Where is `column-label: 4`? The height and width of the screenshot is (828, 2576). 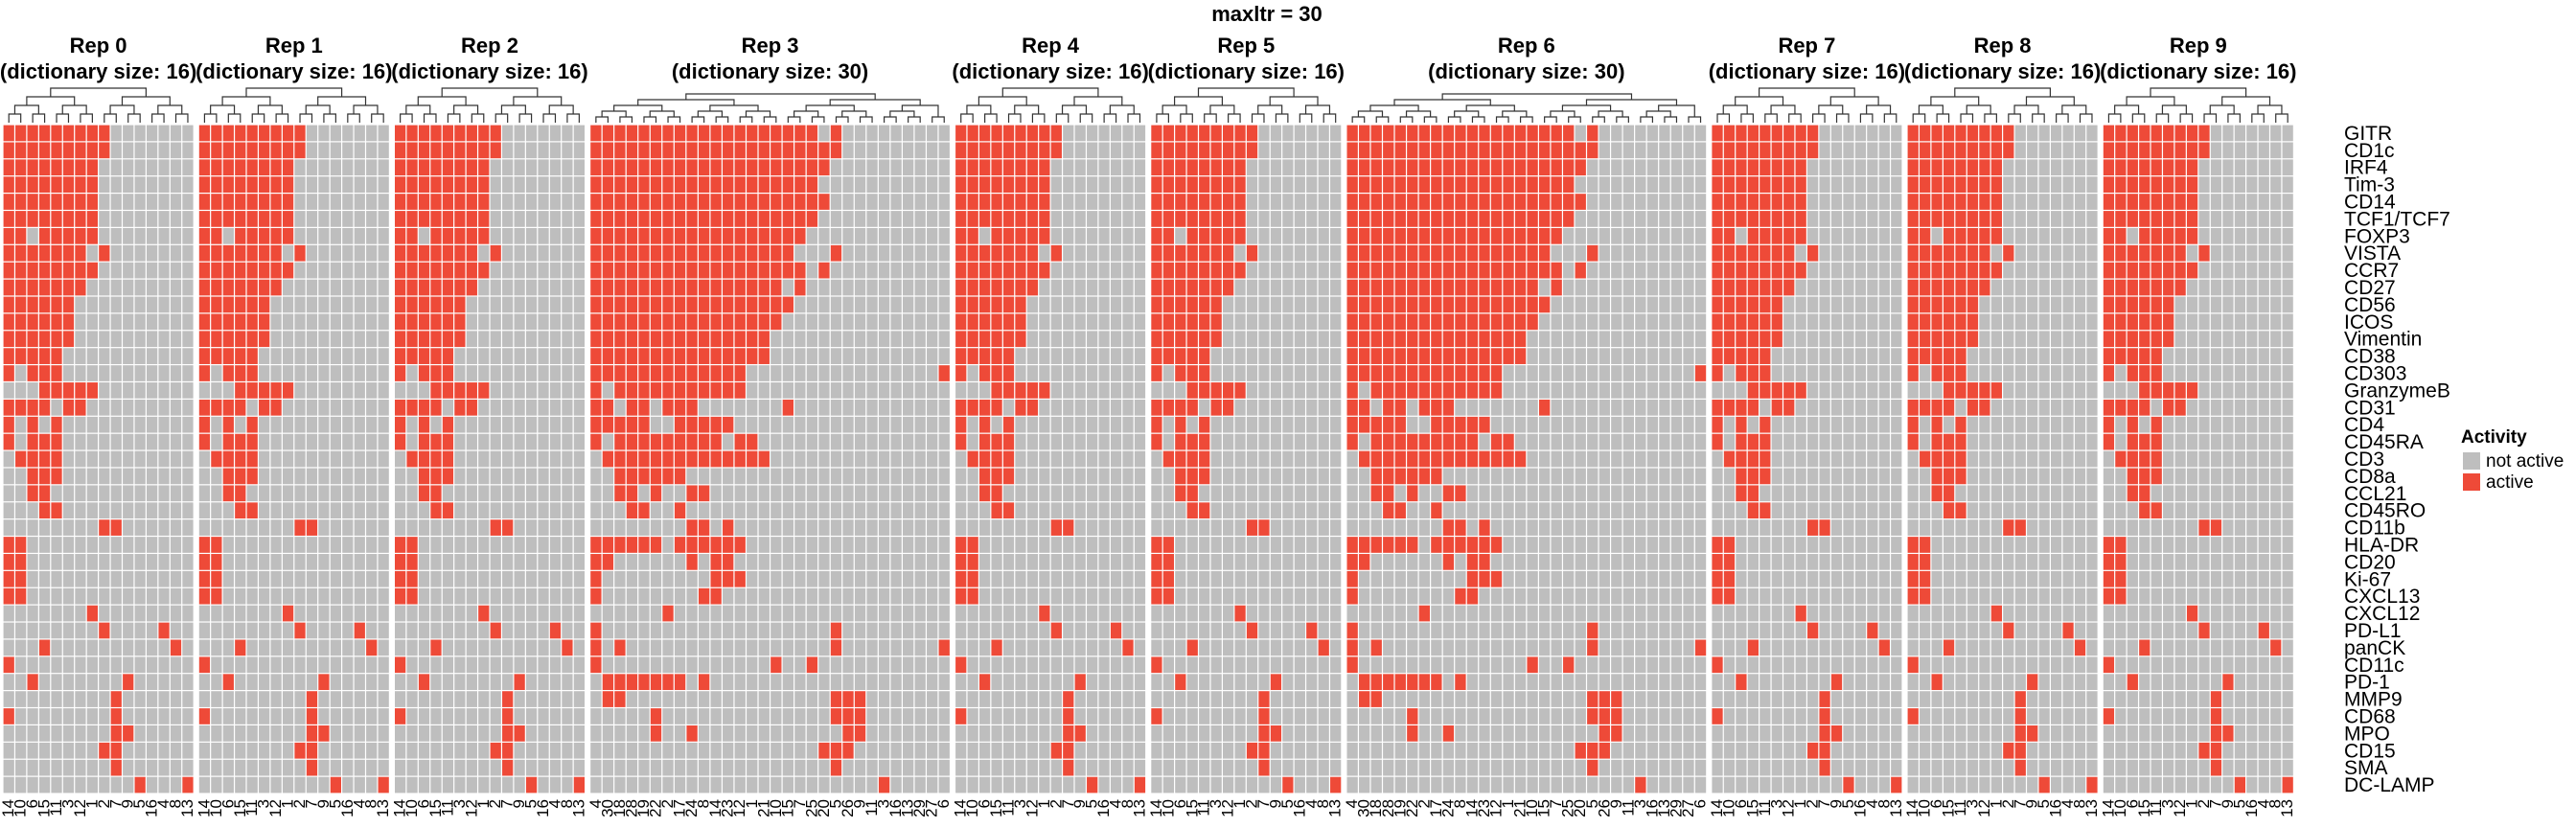
column-label: 4 is located at coordinates (1311, 803).